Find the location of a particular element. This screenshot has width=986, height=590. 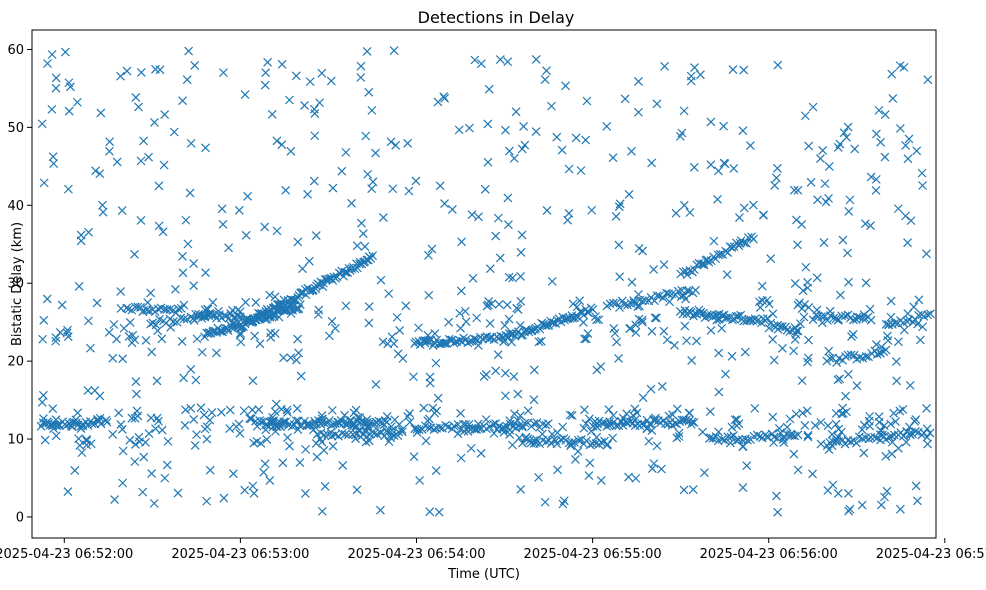

x-tick-label: 2025-04-23 06:57:00 is located at coordinates (931, 554).